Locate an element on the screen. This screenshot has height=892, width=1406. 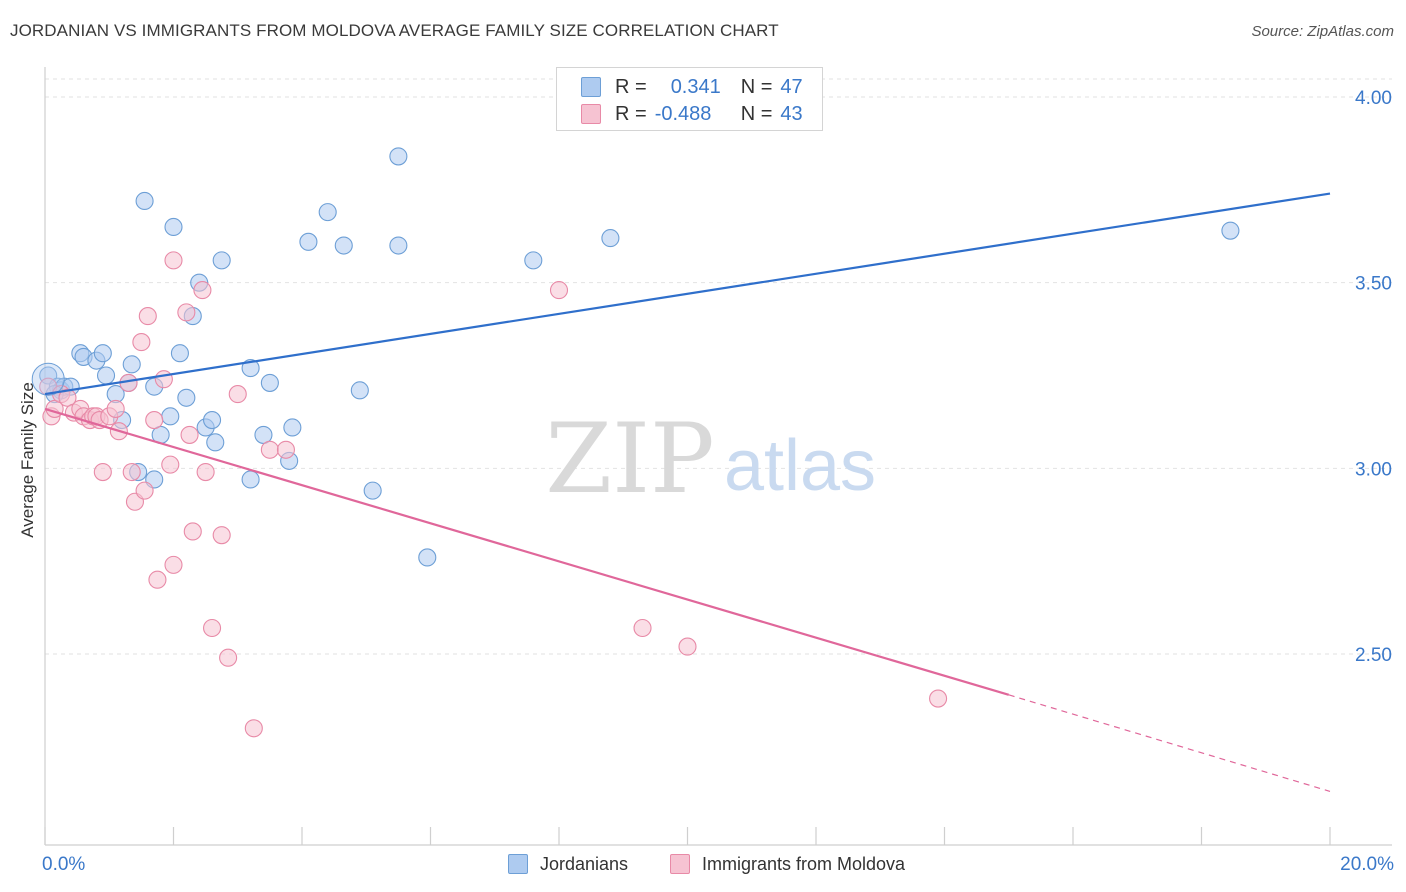
legend-n-value: 47 is located at coordinates (791, 86).